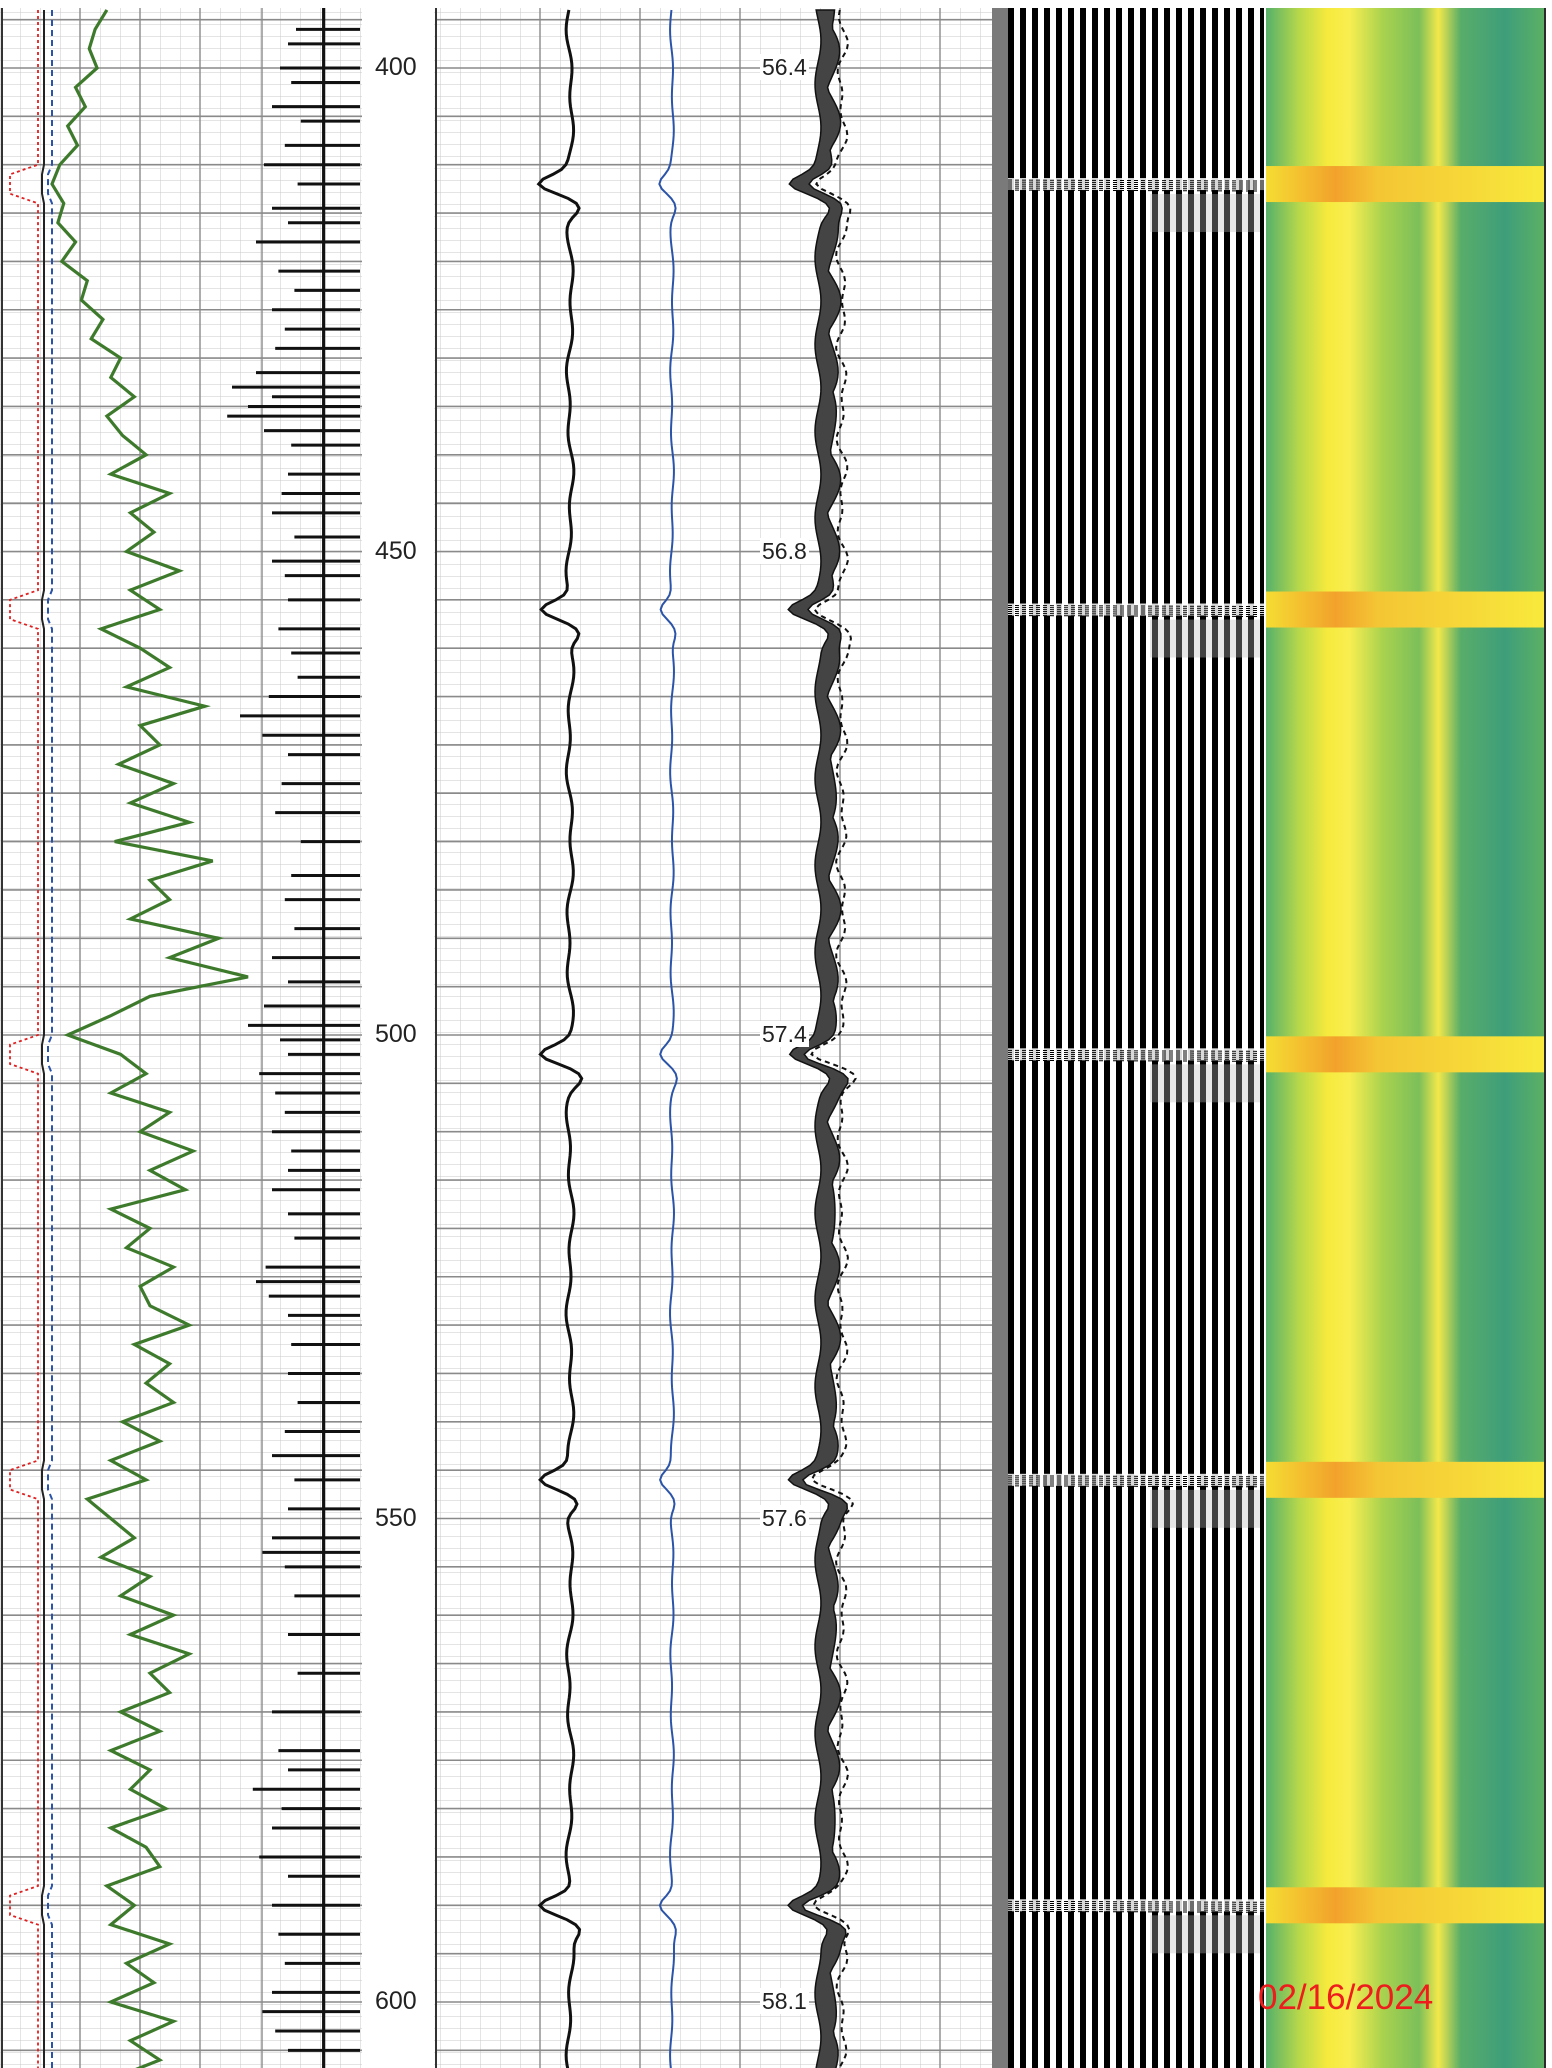 This screenshot has height=2068, width=1552. What do you see at coordinates (24, 1038) in the screenshot?
I see `sp-red-dotted` at bounding box center [24, 1038].